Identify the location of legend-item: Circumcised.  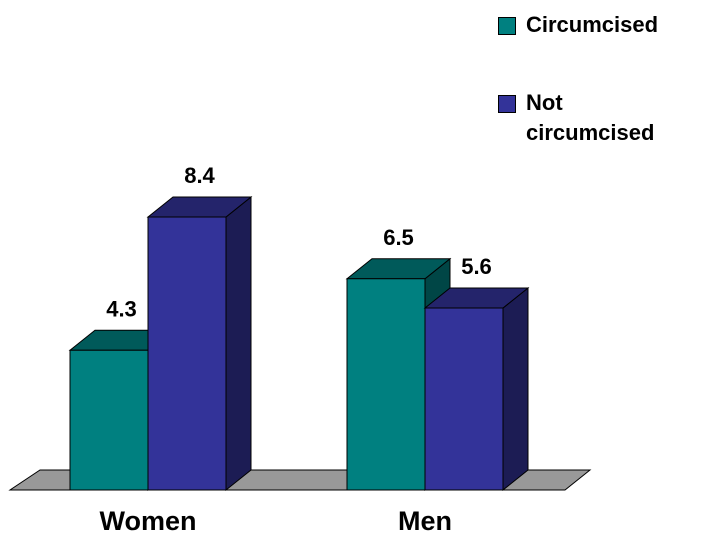
(598, 25).